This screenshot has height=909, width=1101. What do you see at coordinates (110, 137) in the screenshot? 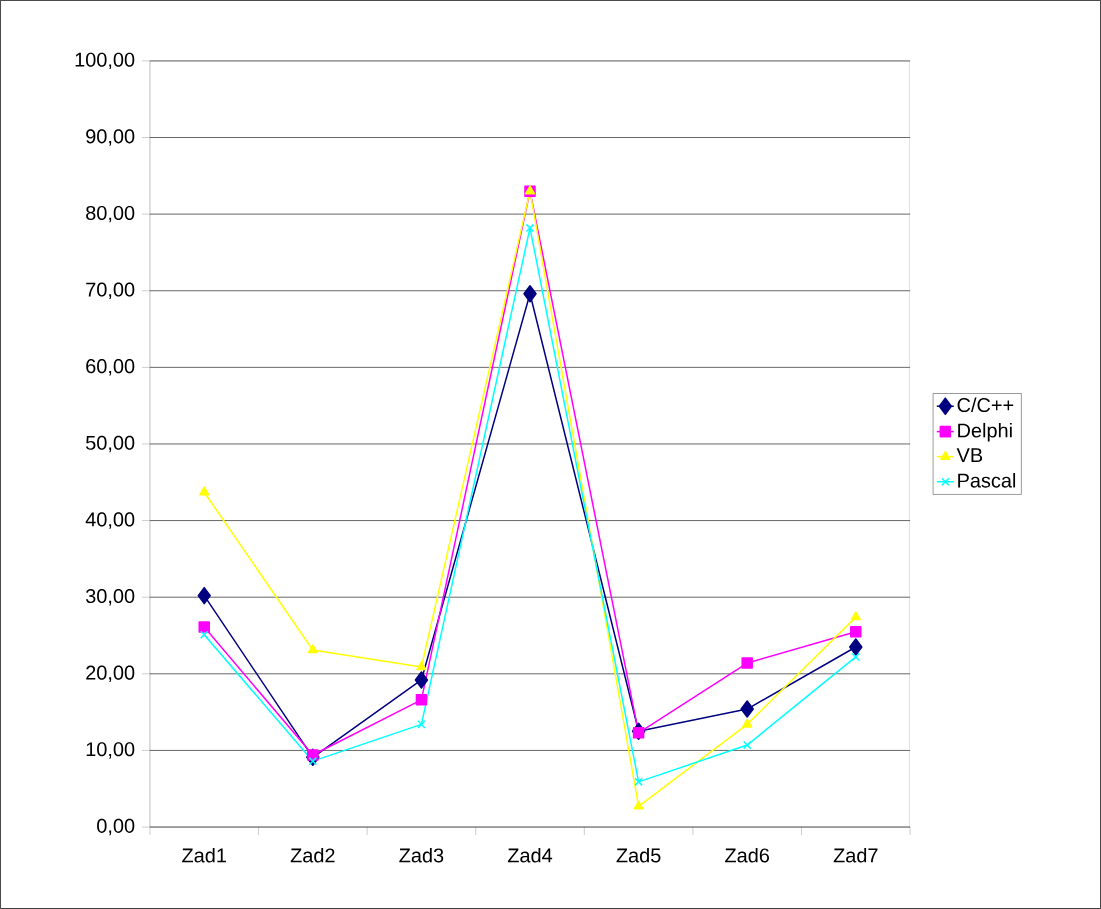
I see `y-tick-label: 90,00` at bounding box center [110, 137].